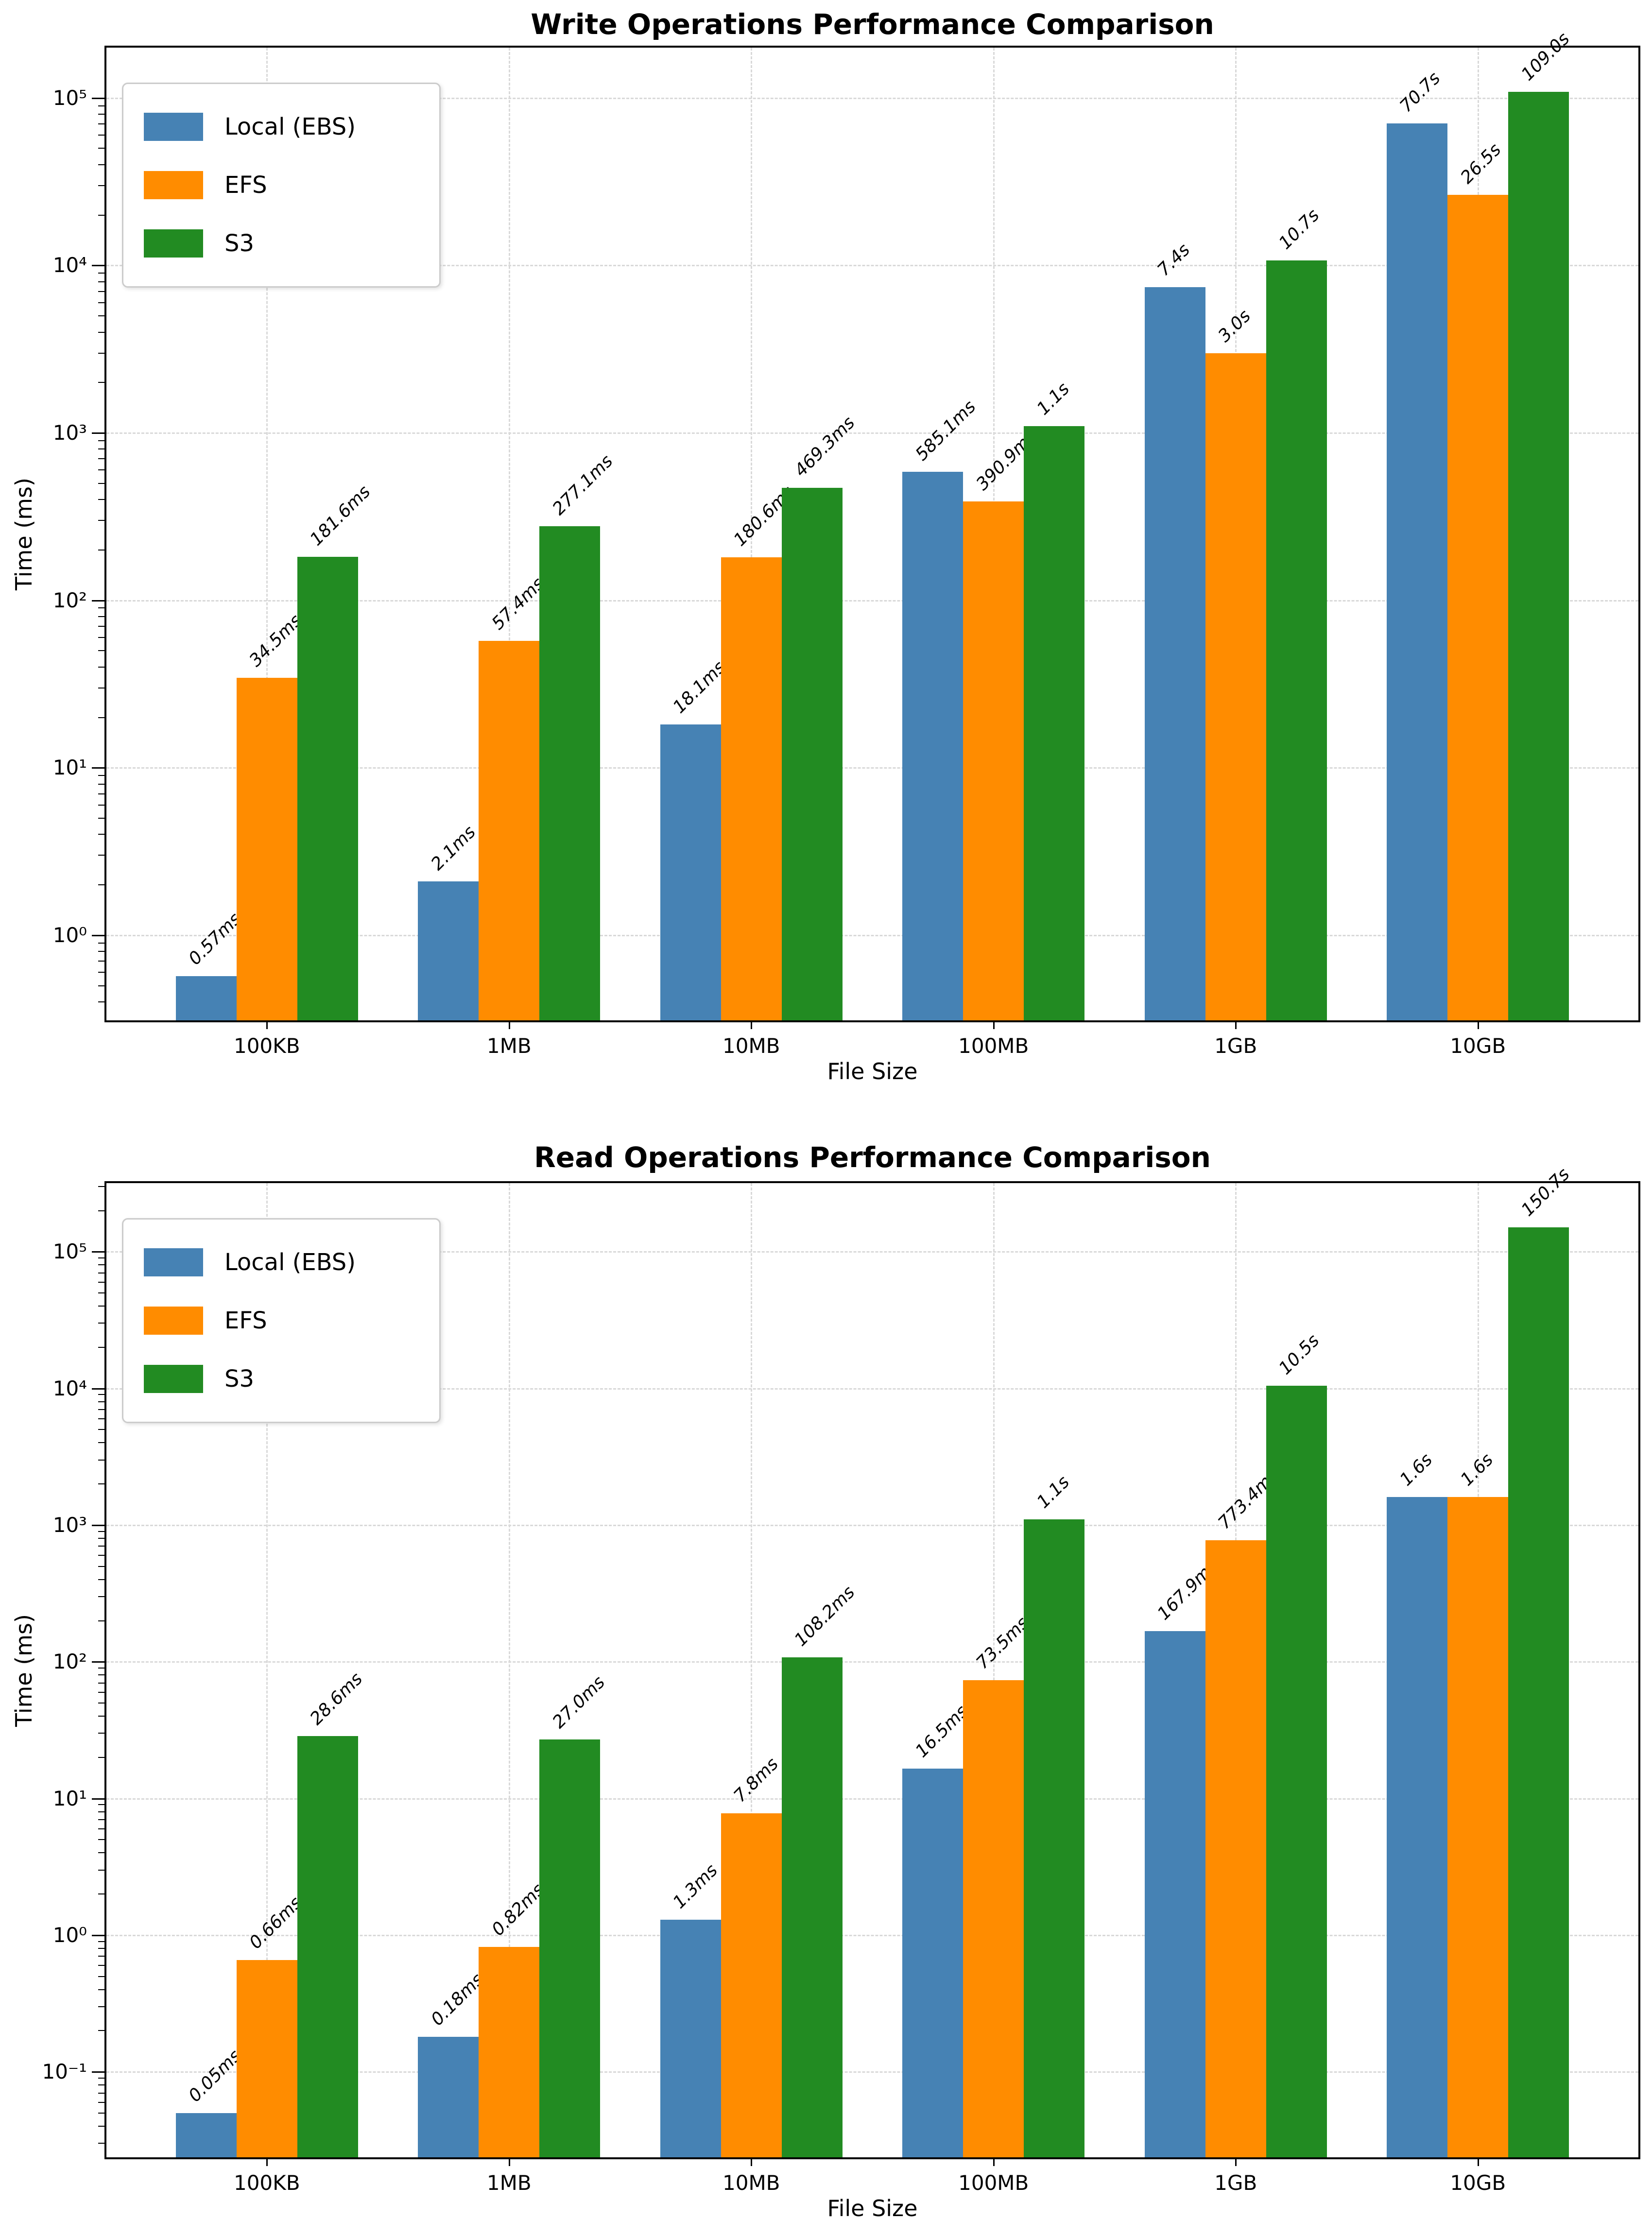 This screenshot has width=1652, height=2237. I want to click on bar-value-label: 108.2ms, so click(825, 1616).